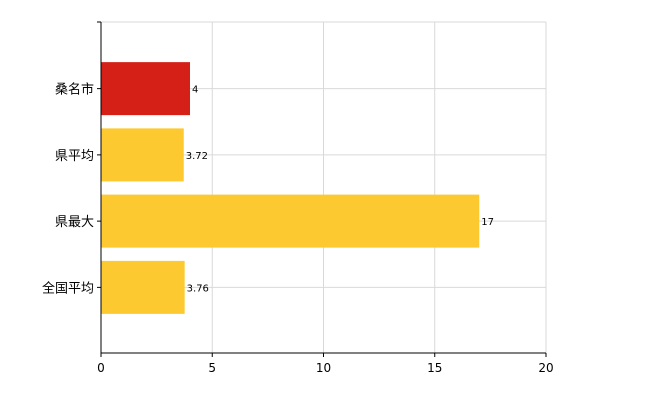 The height and width of the screenshot is (400, 650). What do you see at coordinates (195, 90) in the screenshot?
I see `data-label: 4` at bounding box center [195, 90].